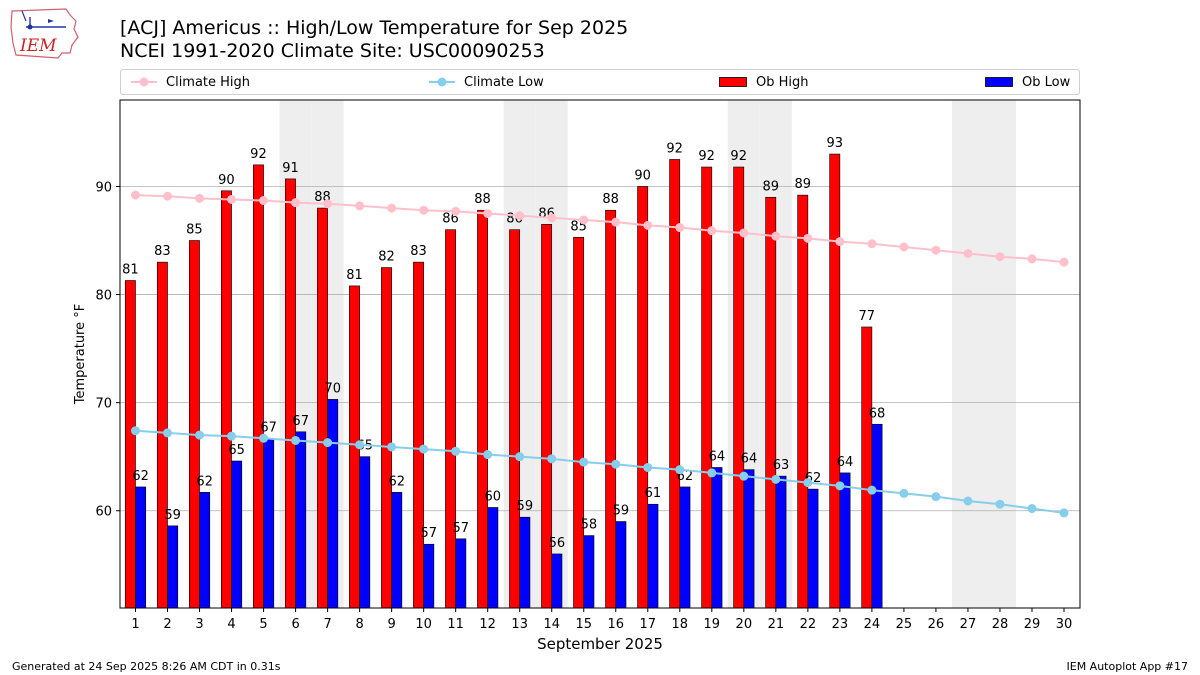 The height and width of the screenshot is (675, 1200). I want to click on ob-high-label: 85, so click(194, 230).